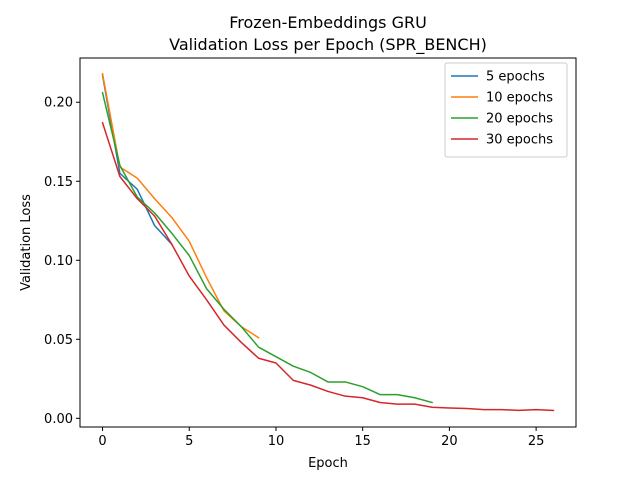 The image size is (640, 480). I want to click on legend: 5 epochs 10 epochs 20 epochs 30 epochs, so click(506, 110).